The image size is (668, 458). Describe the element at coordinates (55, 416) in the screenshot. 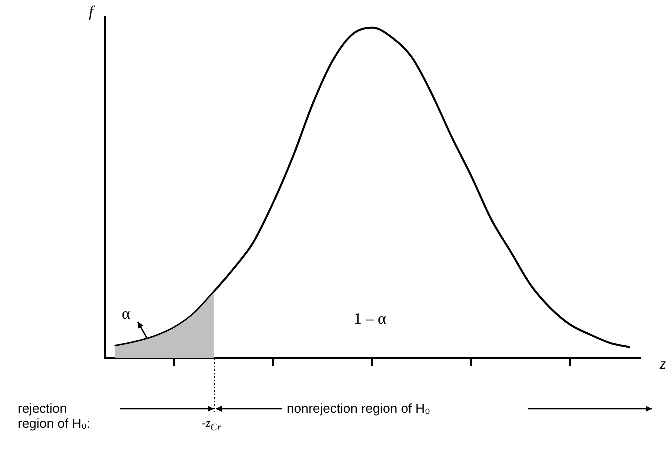

I see `text: rejection region of H₀:` at that location.